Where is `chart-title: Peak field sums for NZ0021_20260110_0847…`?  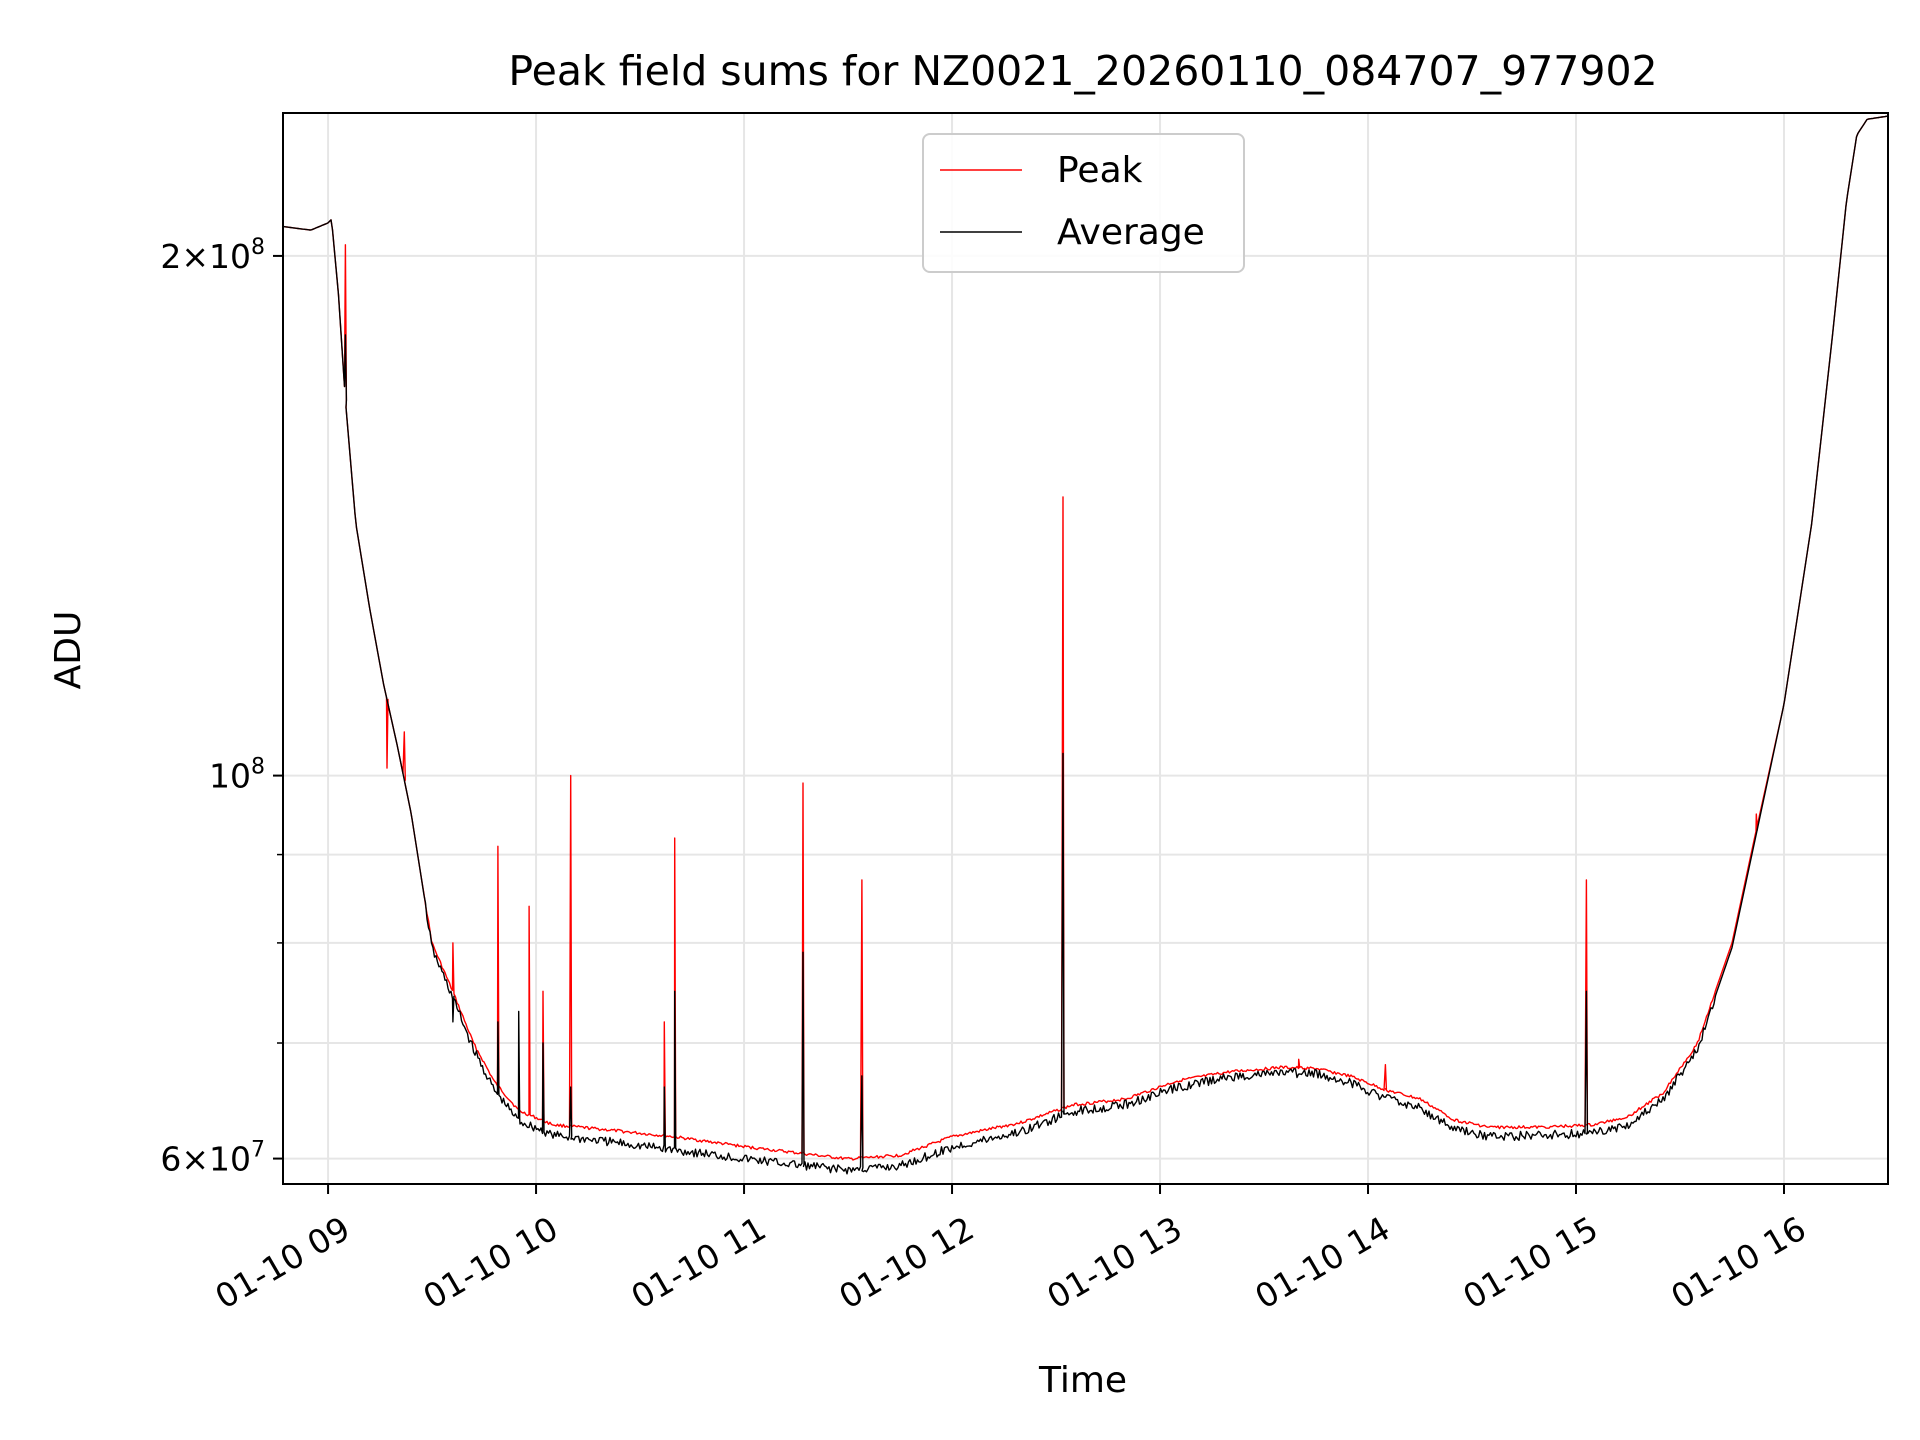 chart-title: Peak field sums for NZ0021_20260110_0847… is located at coordinates (1082, 71).